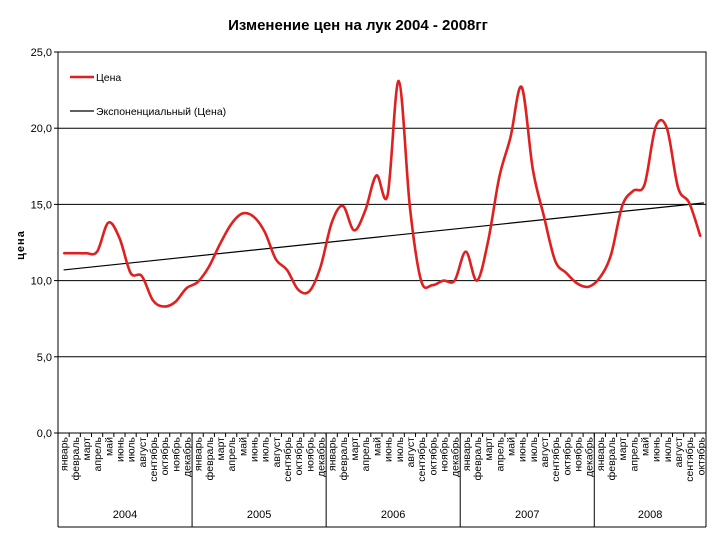  Describe the element at coordinates (650, 515) in the screenshot. I see `x-year-label: 2008` at that location.